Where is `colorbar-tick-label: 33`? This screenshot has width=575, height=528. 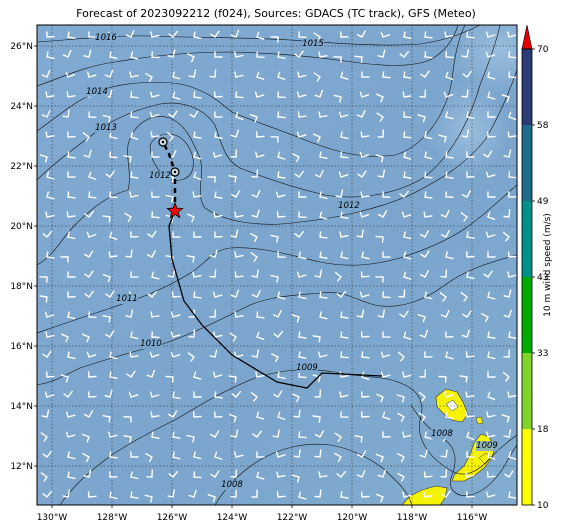 colorbar-tick-label: 33 is located at coordinates (542, 354).